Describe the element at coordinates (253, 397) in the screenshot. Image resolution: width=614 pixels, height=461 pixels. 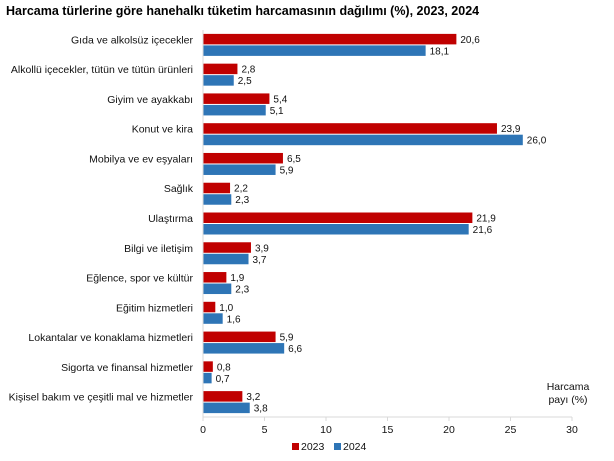
I see `data-label-2023: 3,2` at that location.